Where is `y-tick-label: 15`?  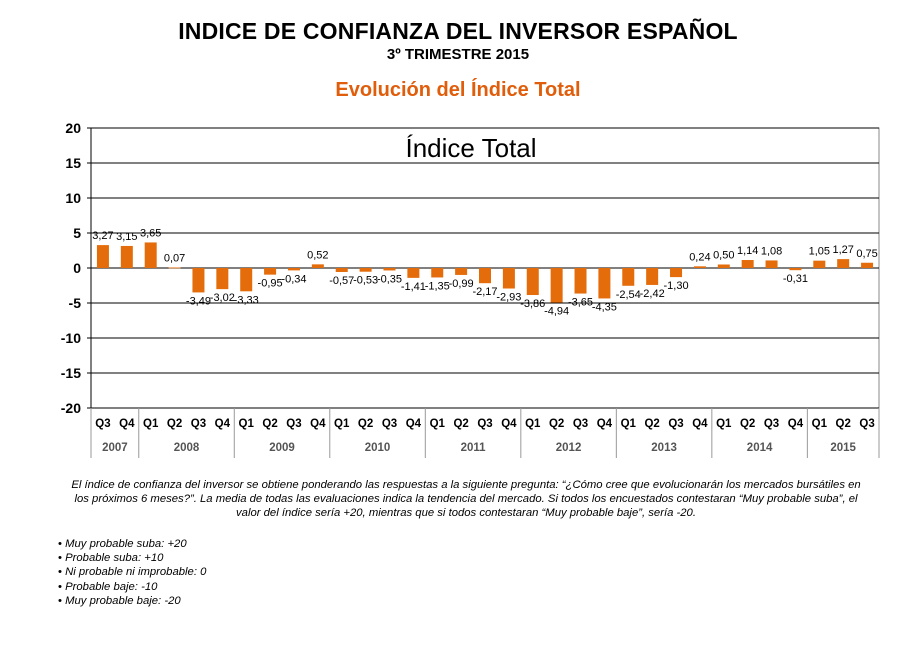 y-tick-label: 15 is located at coordinates (73, 163).